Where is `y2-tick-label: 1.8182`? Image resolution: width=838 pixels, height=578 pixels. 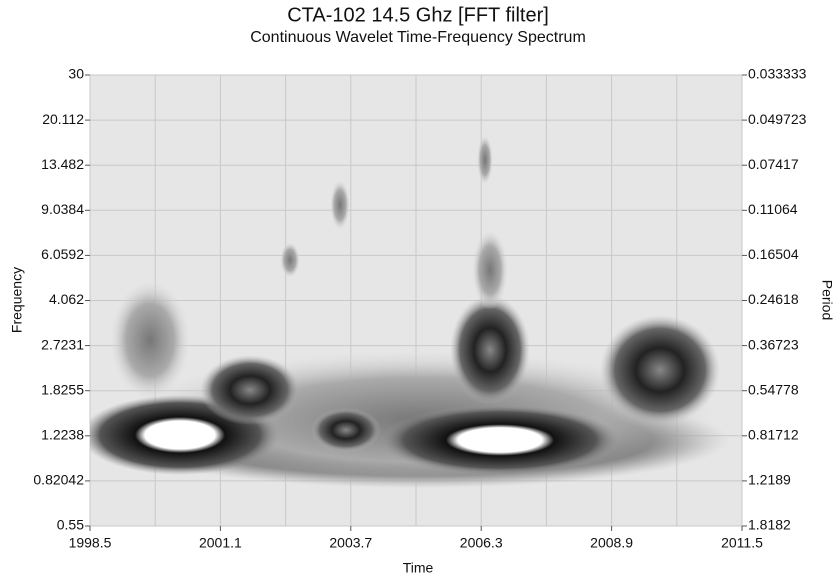 y2-tick-label: 1.8182 is located at coordinates (769, 525).